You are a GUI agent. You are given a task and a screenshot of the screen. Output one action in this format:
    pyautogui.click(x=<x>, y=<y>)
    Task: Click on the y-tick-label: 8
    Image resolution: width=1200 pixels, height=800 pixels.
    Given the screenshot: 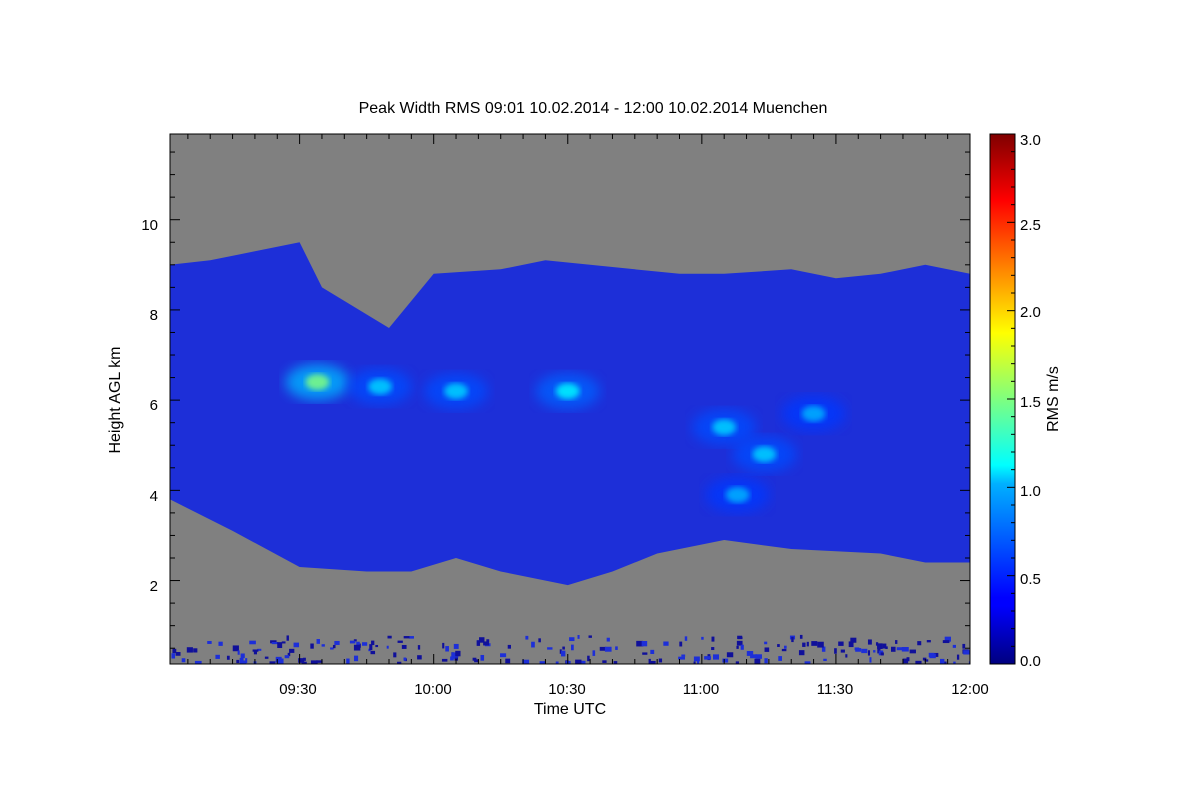 What is the action you would take?
    pyautogui.click(x=154, y=315)
    